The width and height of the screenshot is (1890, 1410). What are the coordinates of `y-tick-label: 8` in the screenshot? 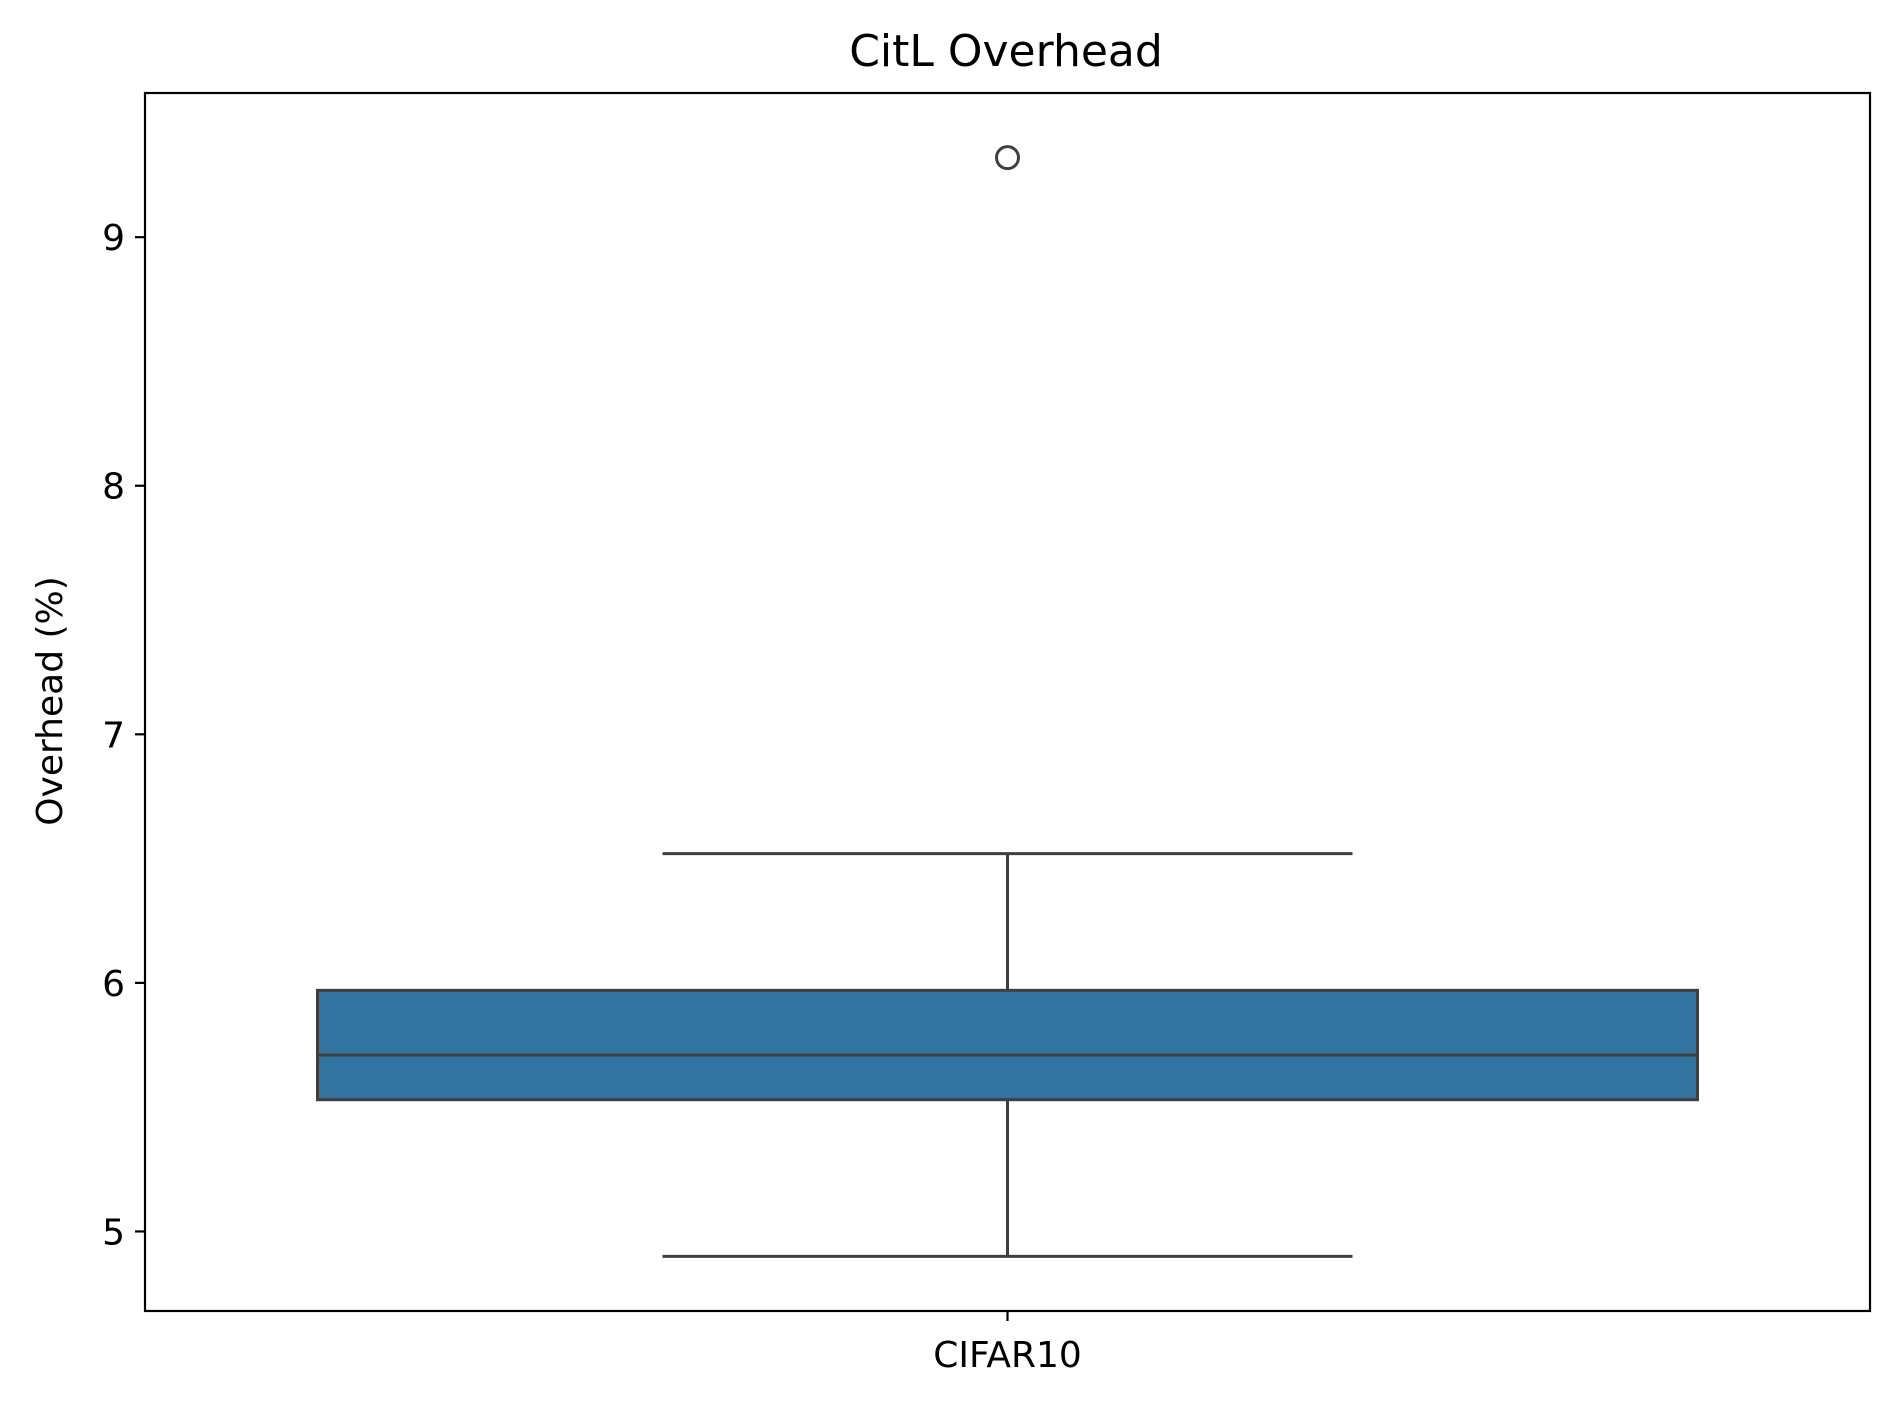 It's located at (113, 487).